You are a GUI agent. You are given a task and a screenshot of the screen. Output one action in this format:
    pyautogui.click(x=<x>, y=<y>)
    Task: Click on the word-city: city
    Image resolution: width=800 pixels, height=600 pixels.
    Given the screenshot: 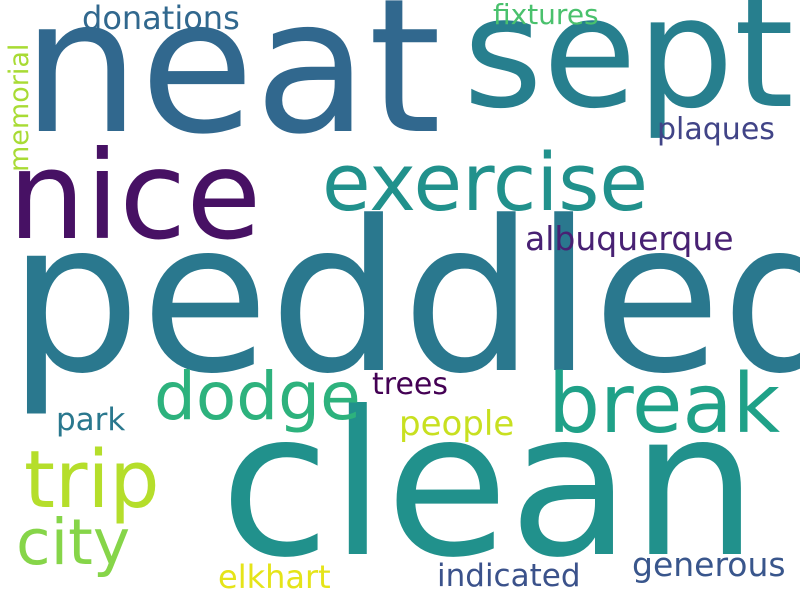 What is the action you would take?
    pyautogui.click(x=73, y=542)
    